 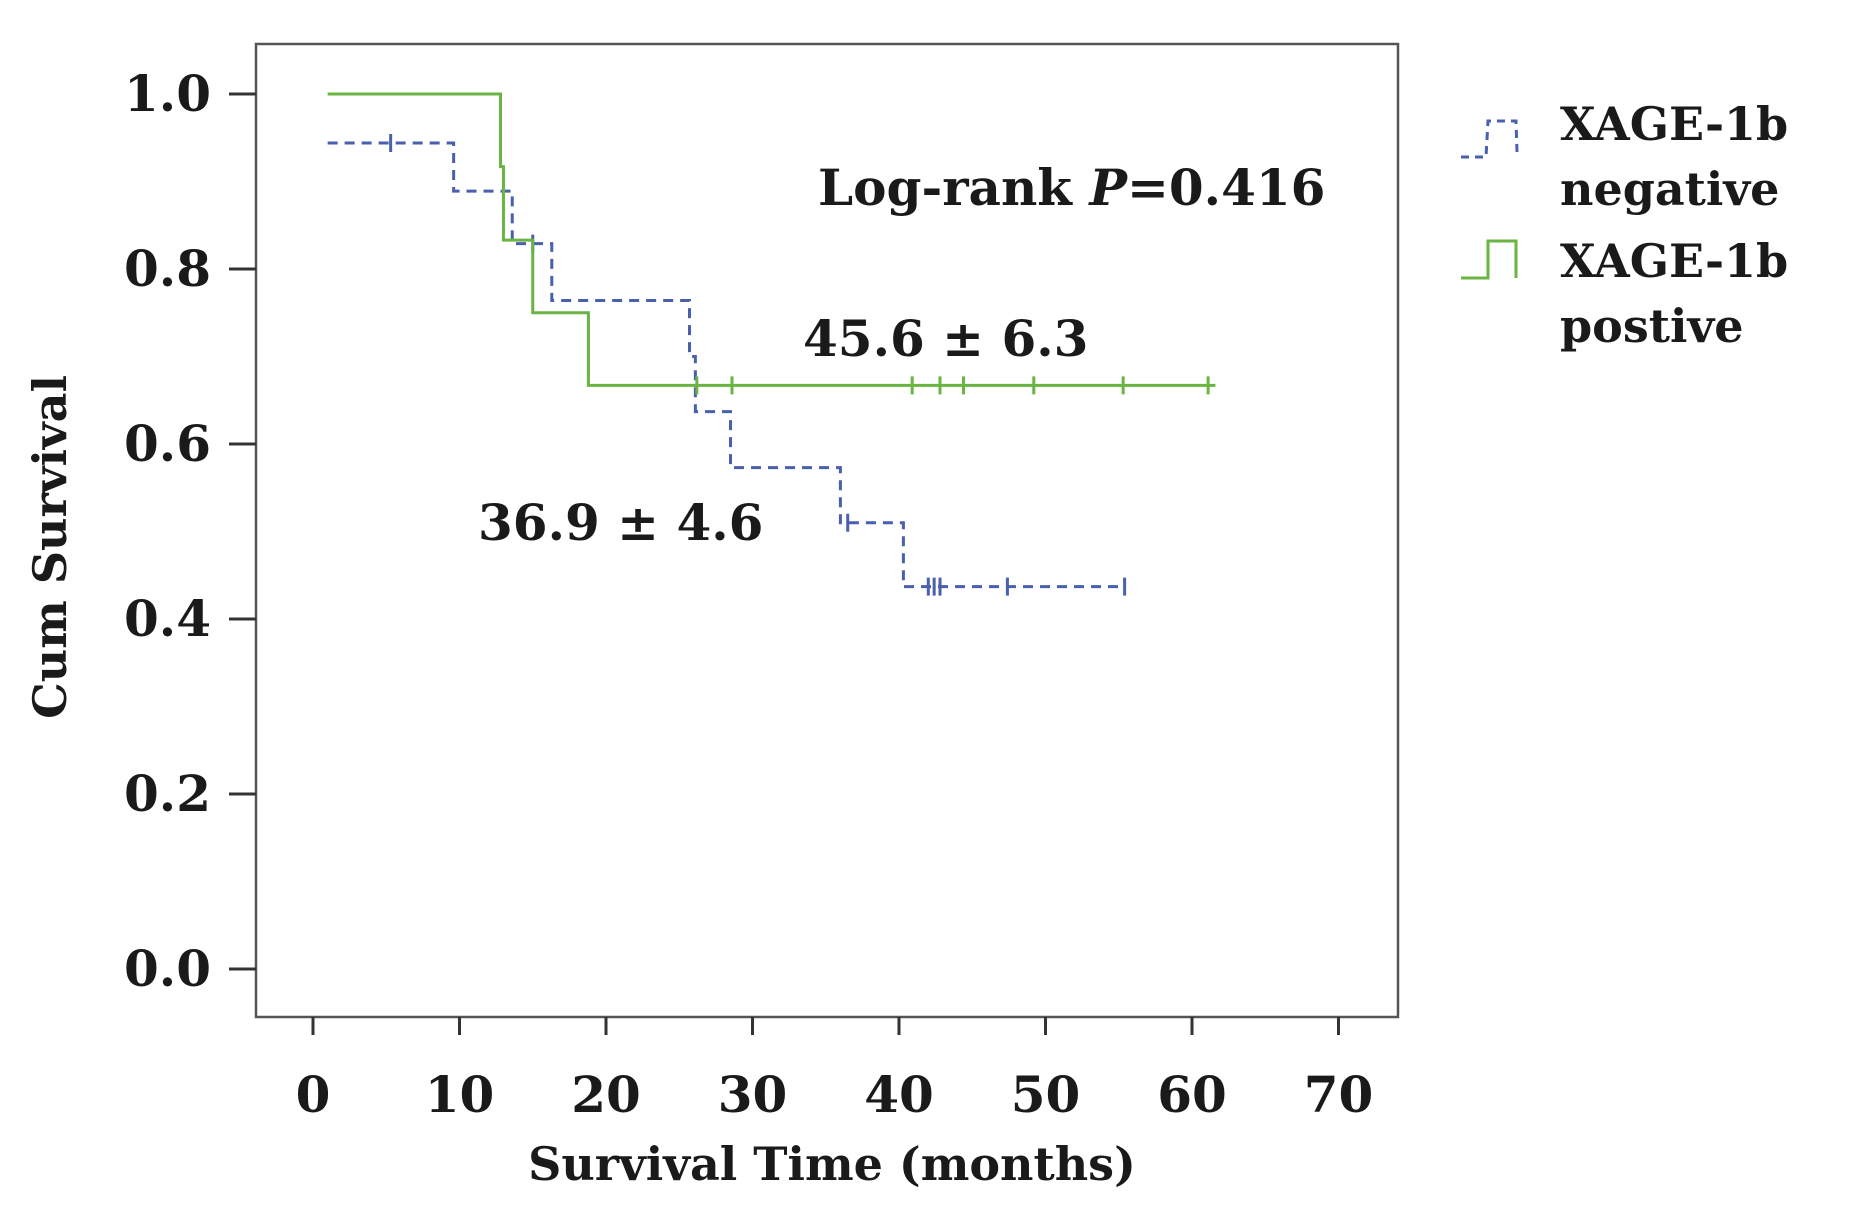 I want to click on y-tick-label: 1.0, so click(x=167, y=93).